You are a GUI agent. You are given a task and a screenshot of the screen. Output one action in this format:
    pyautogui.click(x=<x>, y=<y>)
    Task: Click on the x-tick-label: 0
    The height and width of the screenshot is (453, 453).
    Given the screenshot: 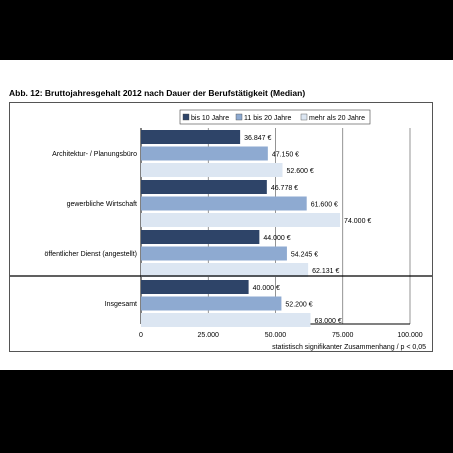 What is the action you would take?
    pyautogui.click(x=141, y=335)
    